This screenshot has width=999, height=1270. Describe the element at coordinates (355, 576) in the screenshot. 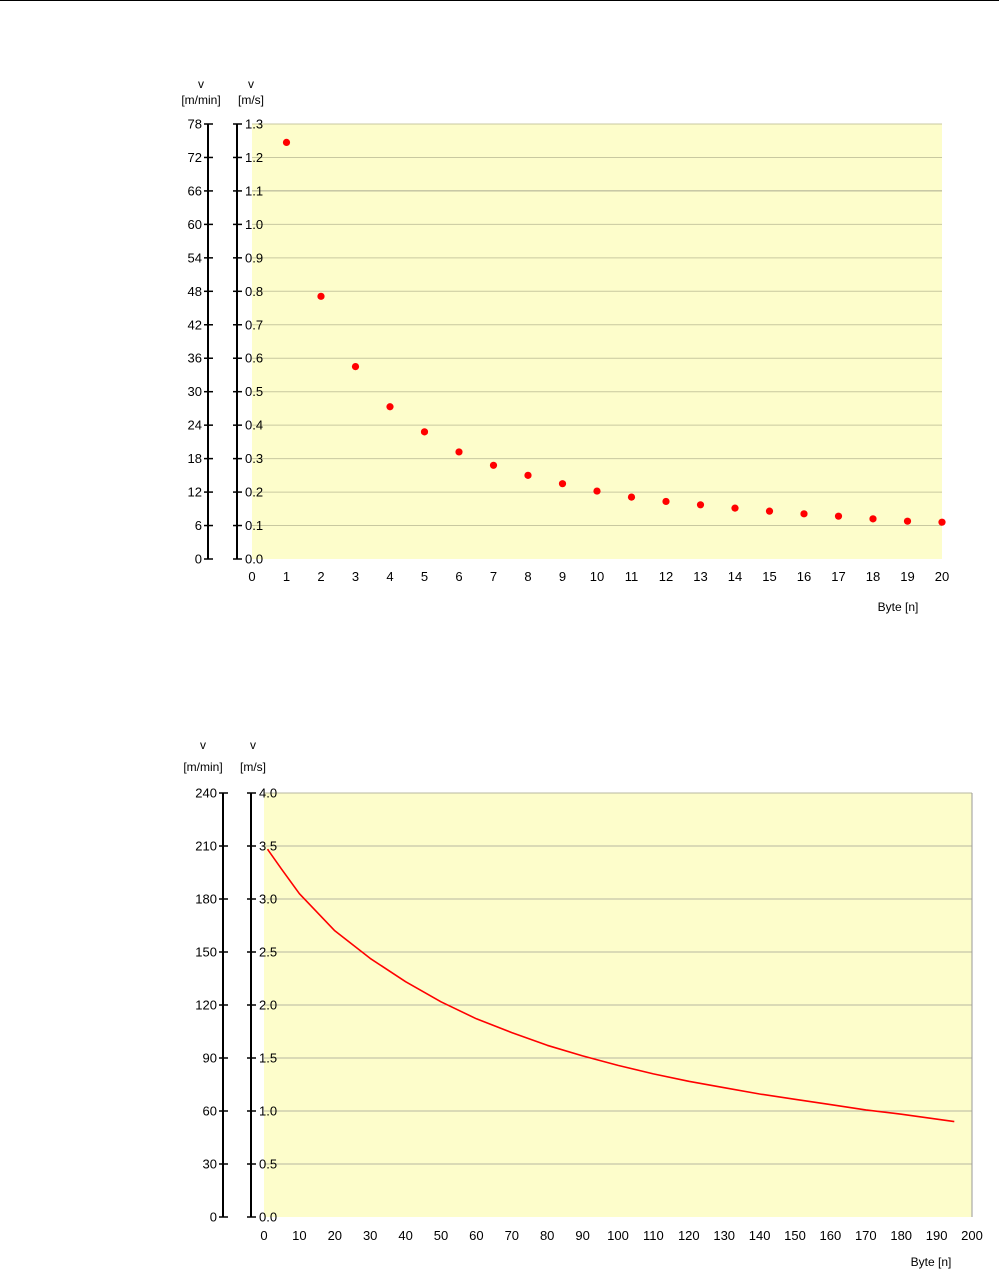

I see `x-tick-label: 3` at that location.